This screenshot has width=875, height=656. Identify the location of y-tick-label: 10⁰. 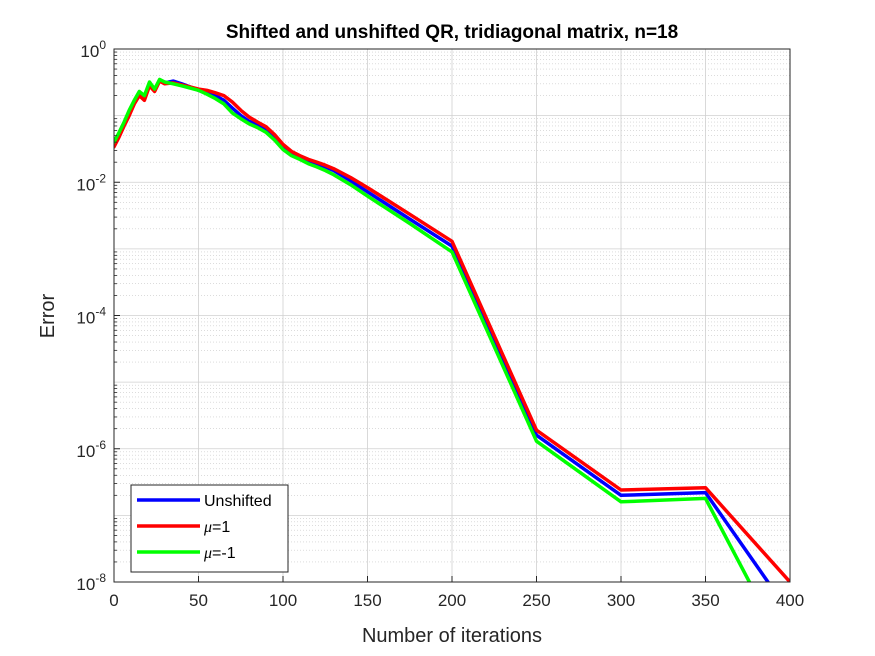
(93, 49).